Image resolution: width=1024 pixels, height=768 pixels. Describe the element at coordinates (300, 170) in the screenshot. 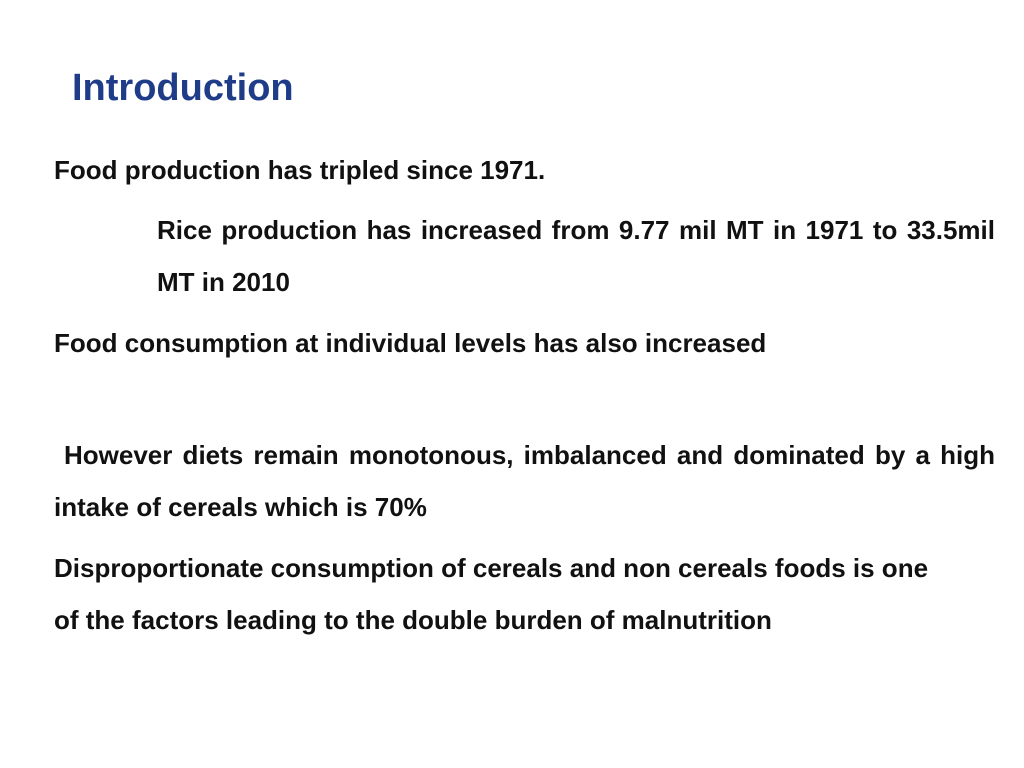

I see `paragraph: Food production has tripled since 1971.` at that location.